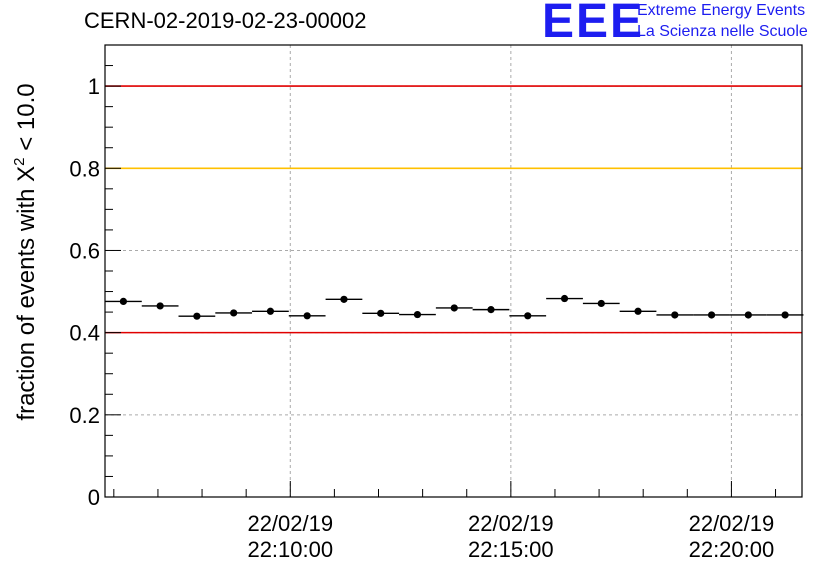 This screenshot has width=836, height=572. I want to click on y-axis-label-prefix: fraction of events with, so click(26, 301).